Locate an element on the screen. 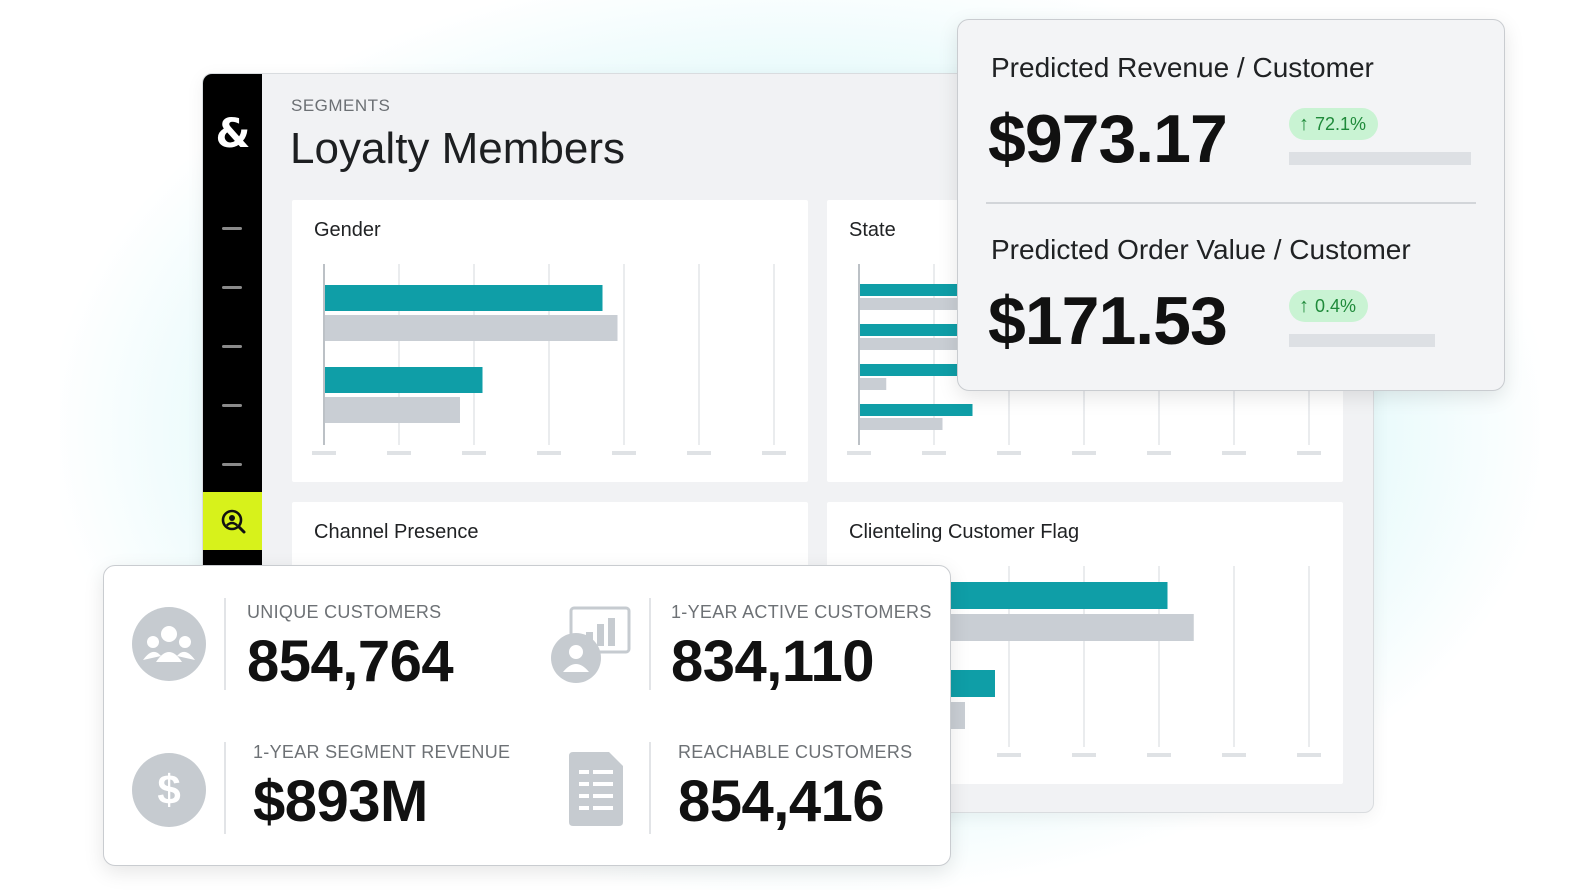 This screenshot has width=1582, height=892. order-value-change-badge: ↑ 0.4% is located at coordinates (1329, 306).